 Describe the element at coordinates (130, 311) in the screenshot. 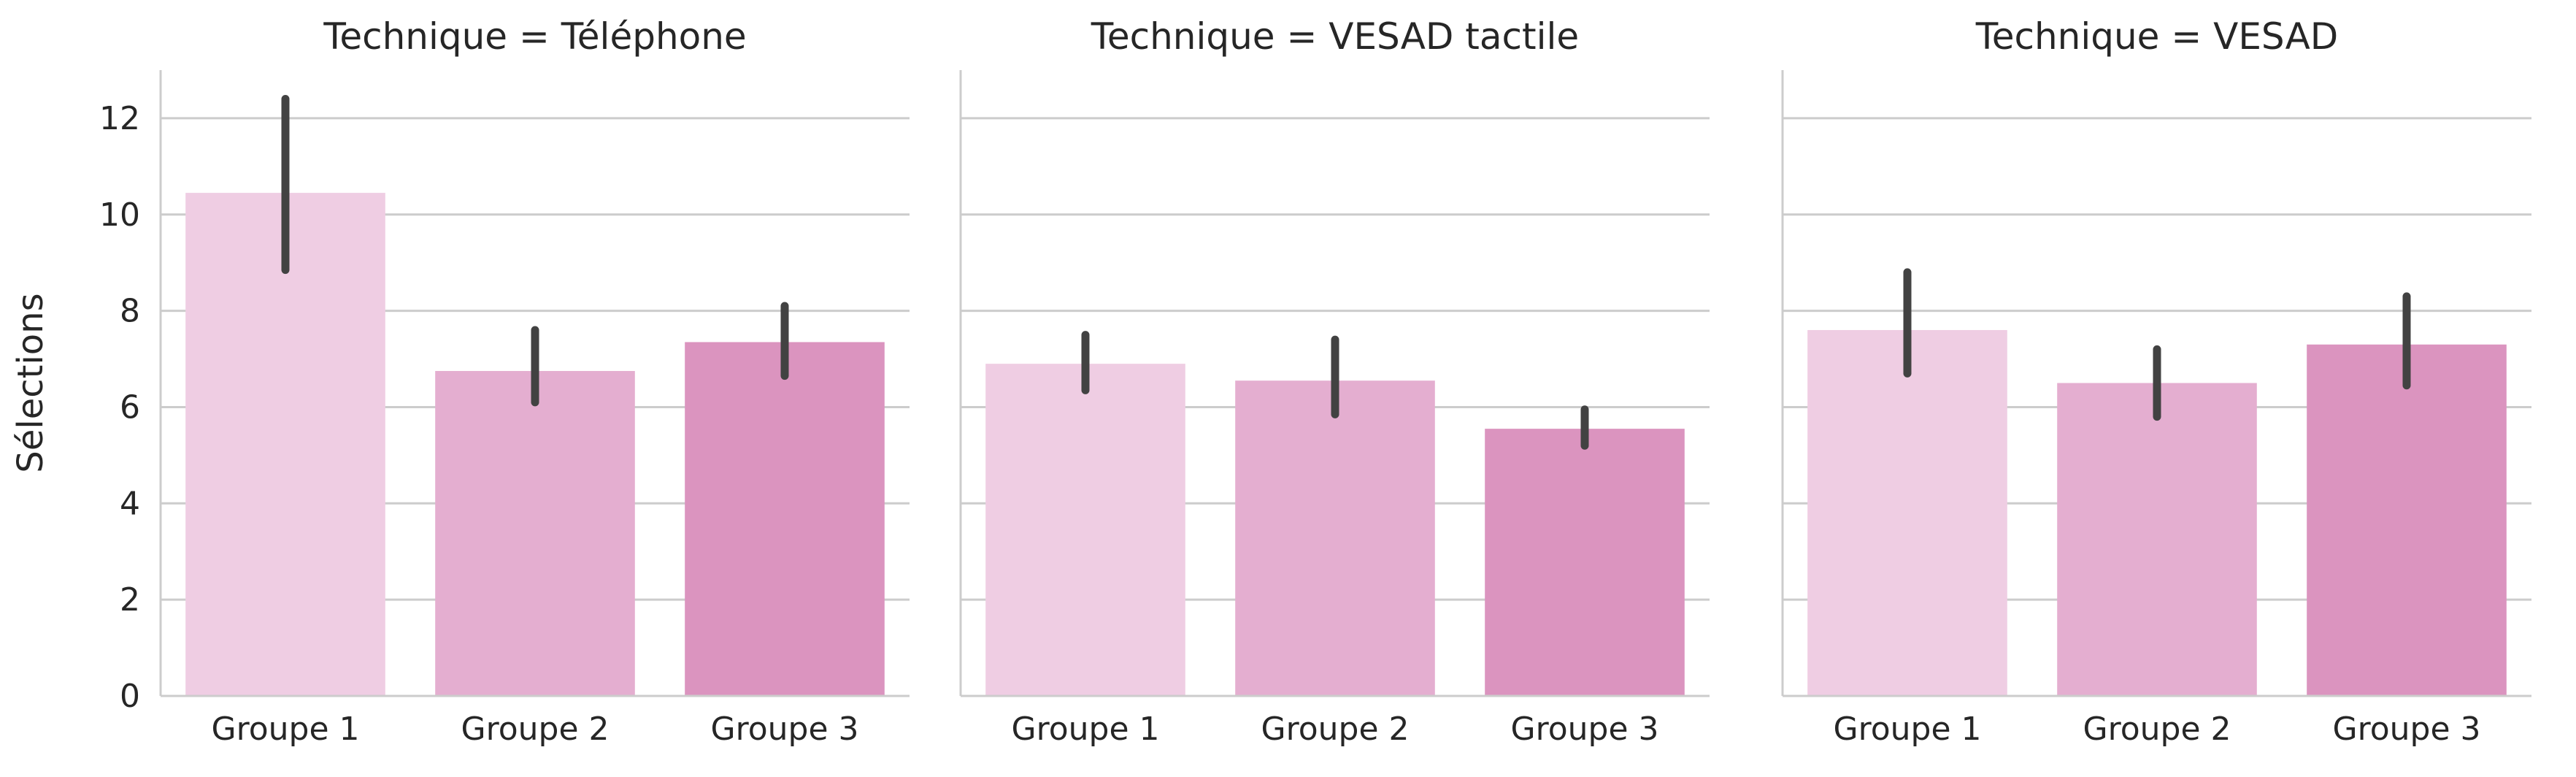

I see `y-tick-label: 8` at that location.